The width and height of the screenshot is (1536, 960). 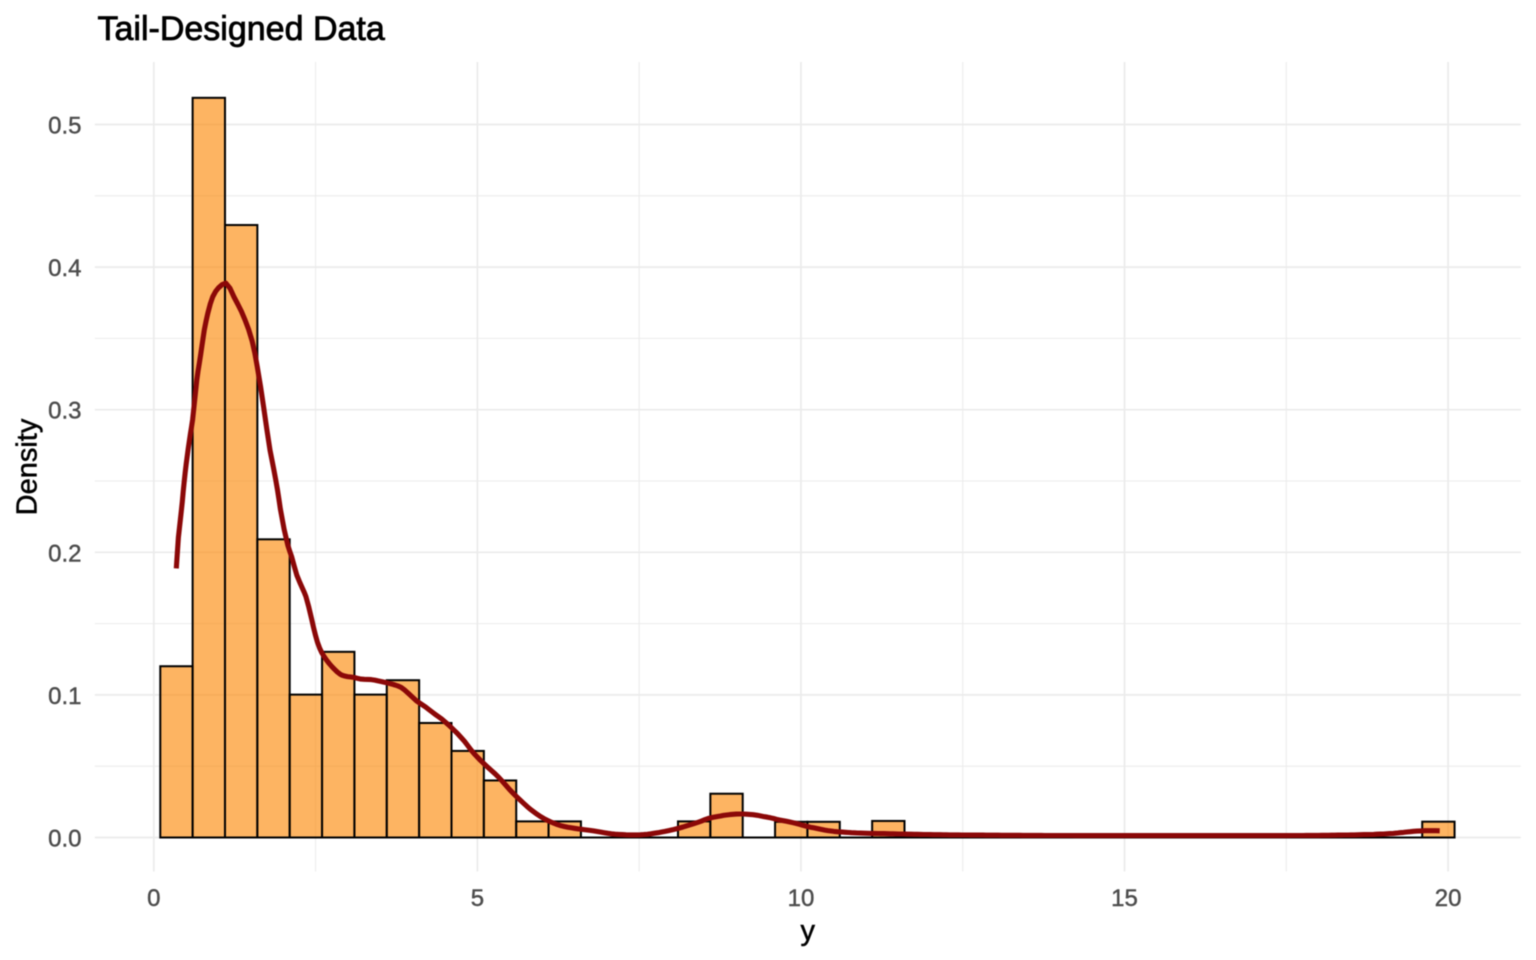 What do you see at coordinates (808, 931) in the screenshot?
I see `svg-text: y` at bounding box center [808, 931].